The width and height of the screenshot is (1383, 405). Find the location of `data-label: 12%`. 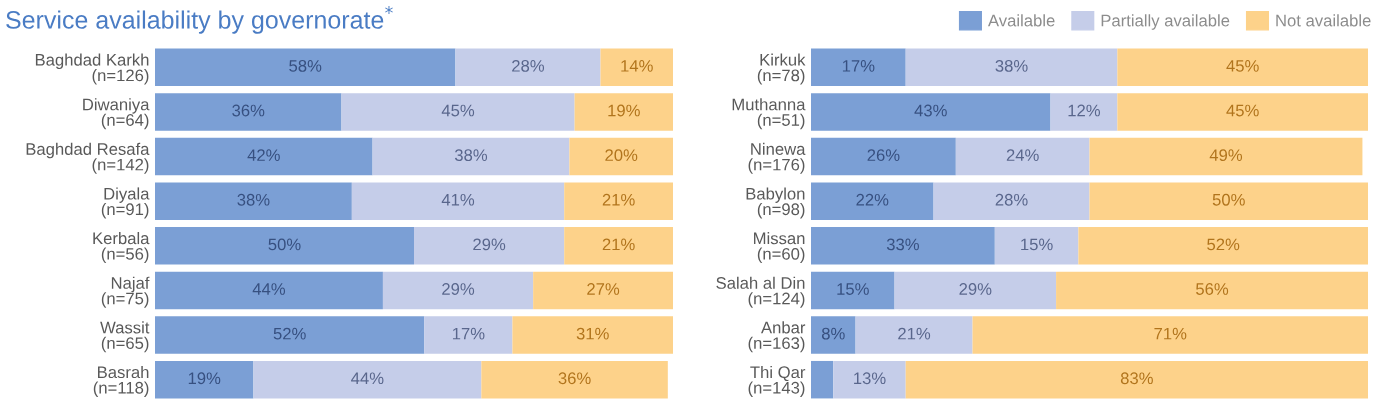

data-label: 12% is located at coordinates (1084, 110).